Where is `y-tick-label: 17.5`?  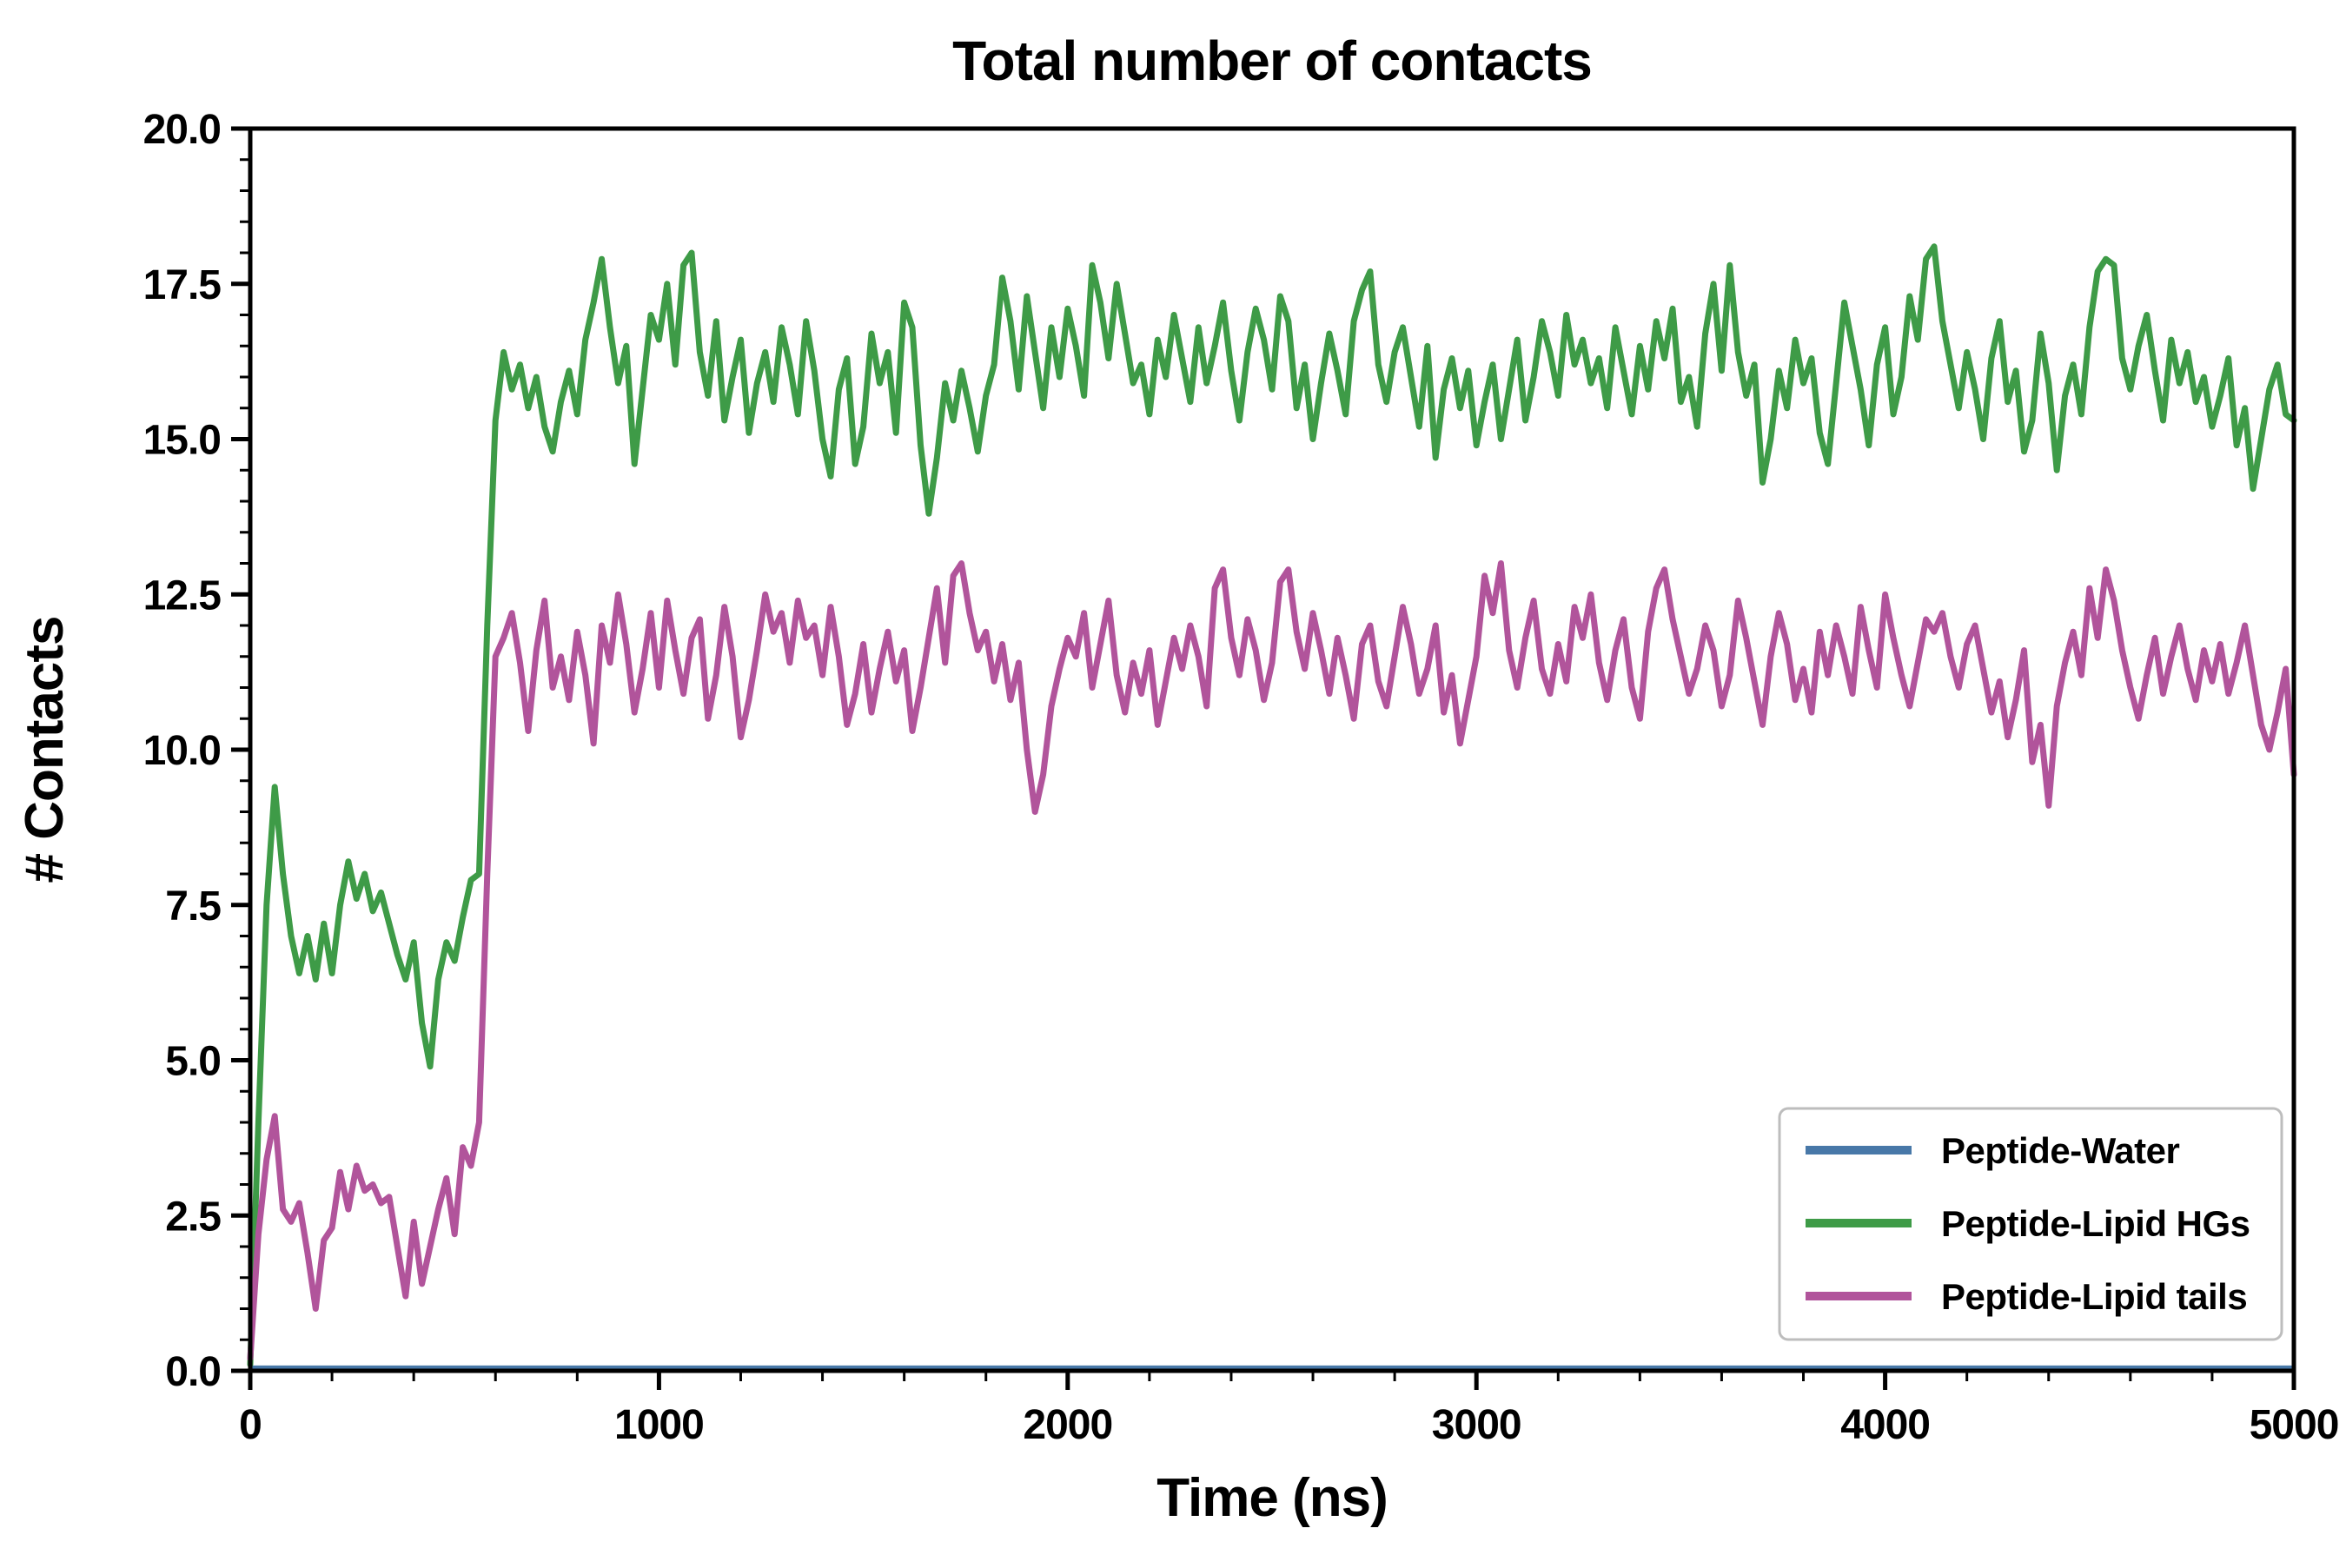 y-tick-label: 17.5 is located at coordinates (183, 285).